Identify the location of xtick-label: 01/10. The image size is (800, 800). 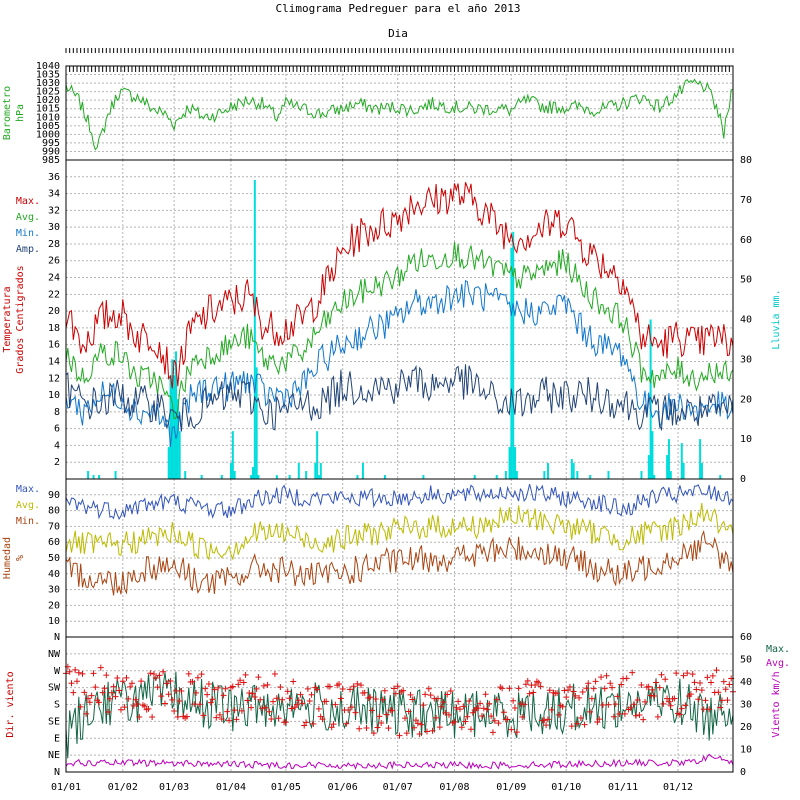
(566, 787).